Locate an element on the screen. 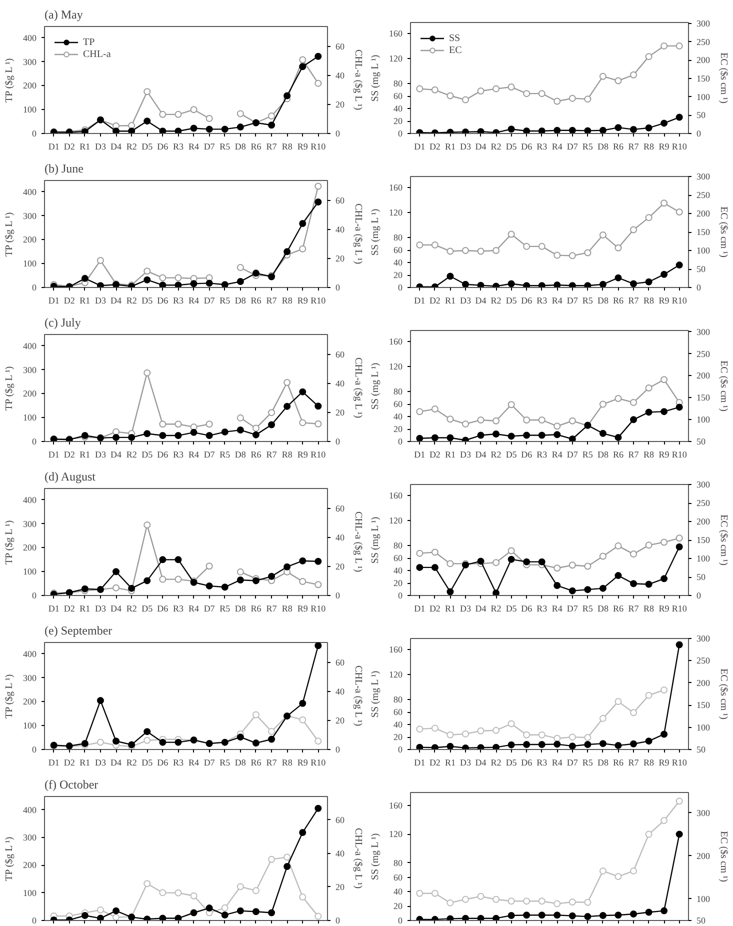 Image resolution: width=733 pixels, height=926 pixels. x-tick-label: D8 is located at coordinates (603, 763).